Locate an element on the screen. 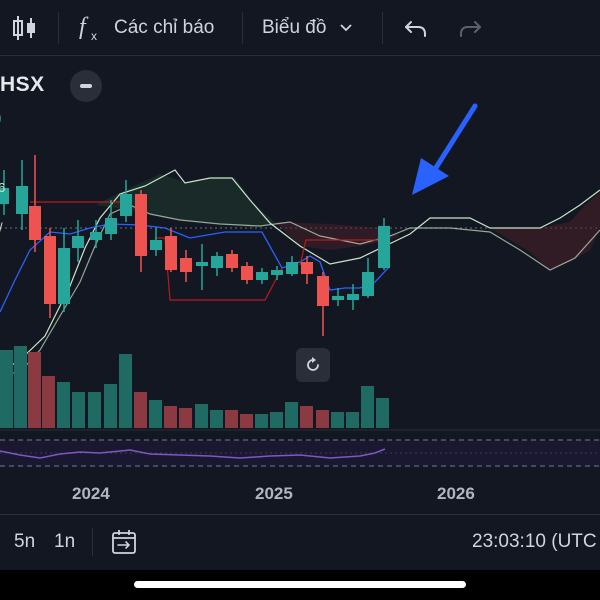 This screenshot has height=600, width=600. reset-chart-button is located at coordinates (313, 365).